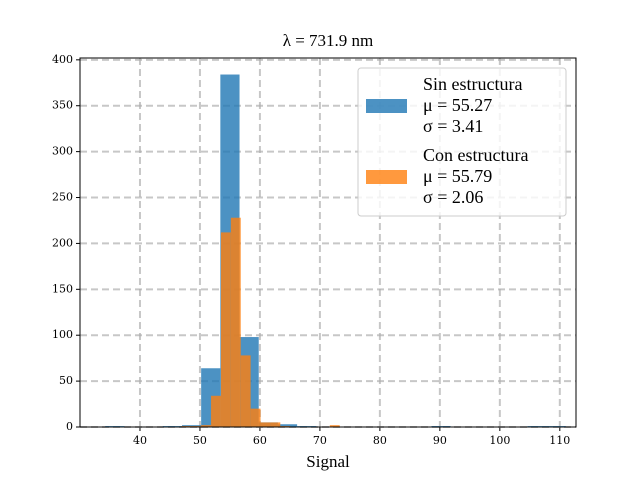 The image size is (640, 480). What do you see at coordinates (475, 155) in the screenshot?
I see `legend-label: Con estructura` at bounding box center [475, 155].